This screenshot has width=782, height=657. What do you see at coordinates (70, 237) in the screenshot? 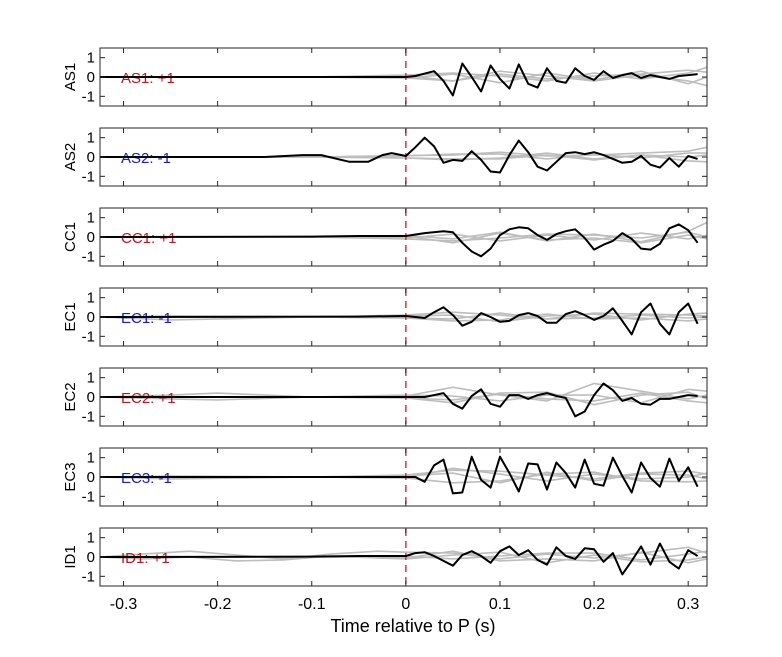
I see `y-axis-label: CC1` at bounding box center [70, 237].